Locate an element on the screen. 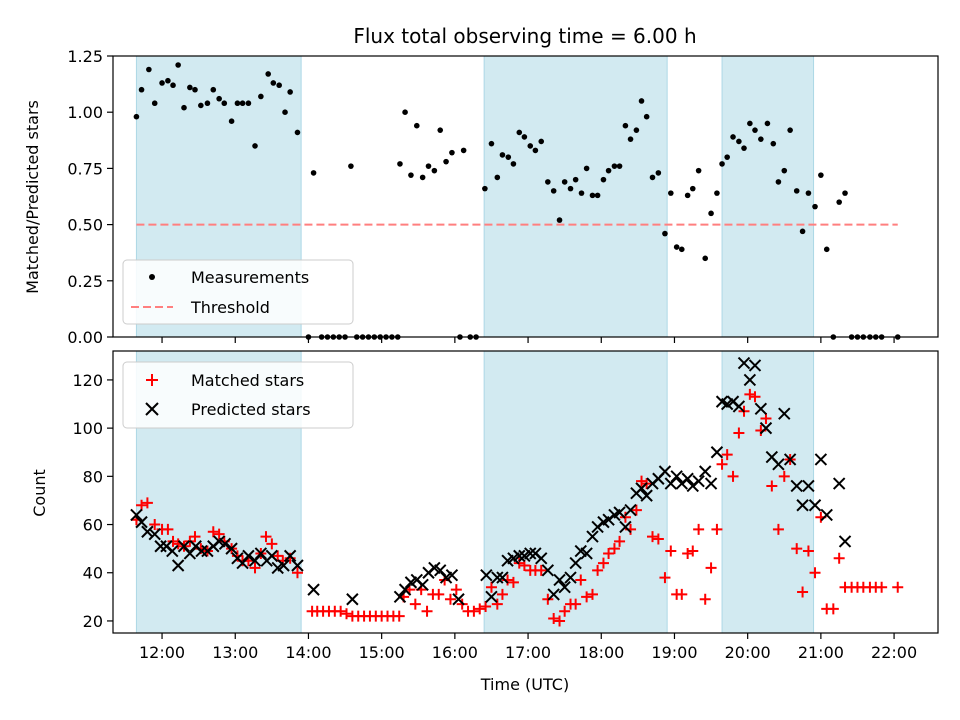 Image resolution: width=960 pixels, height=720 pixels. y-tick-label: 1.25 is located at coordinates (85, 56).